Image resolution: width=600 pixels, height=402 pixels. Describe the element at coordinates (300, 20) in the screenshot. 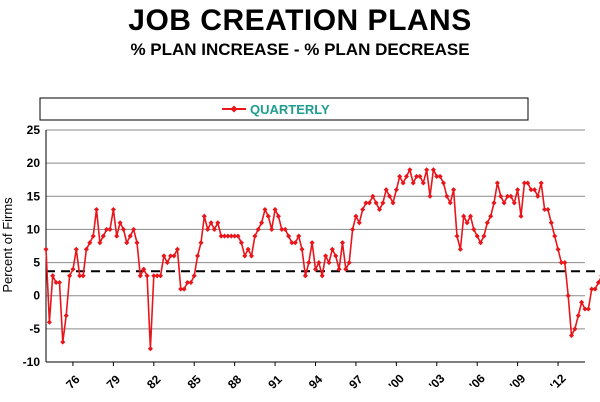

I see `chart-title: JOB CREATION PLANS` at that location.